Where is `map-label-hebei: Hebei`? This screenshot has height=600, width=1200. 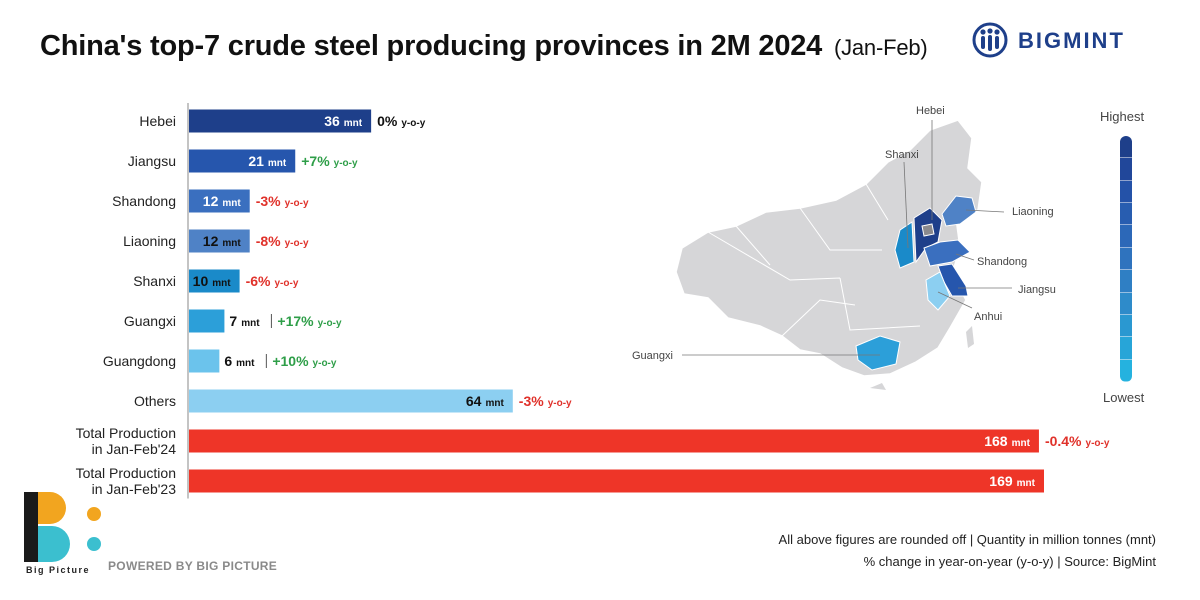 map-label-hebei: Hebei is located at coordinates (930, 111).